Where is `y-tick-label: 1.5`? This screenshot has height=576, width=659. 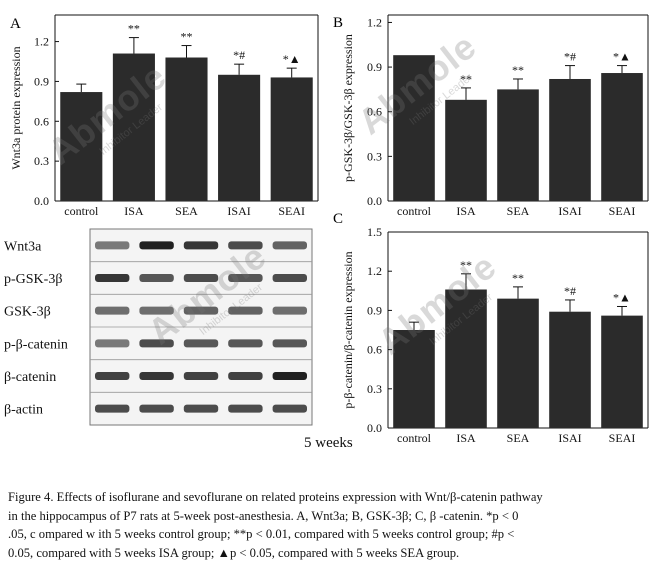 y-tick-label: 1.5 is located at coordinates (374, 232).